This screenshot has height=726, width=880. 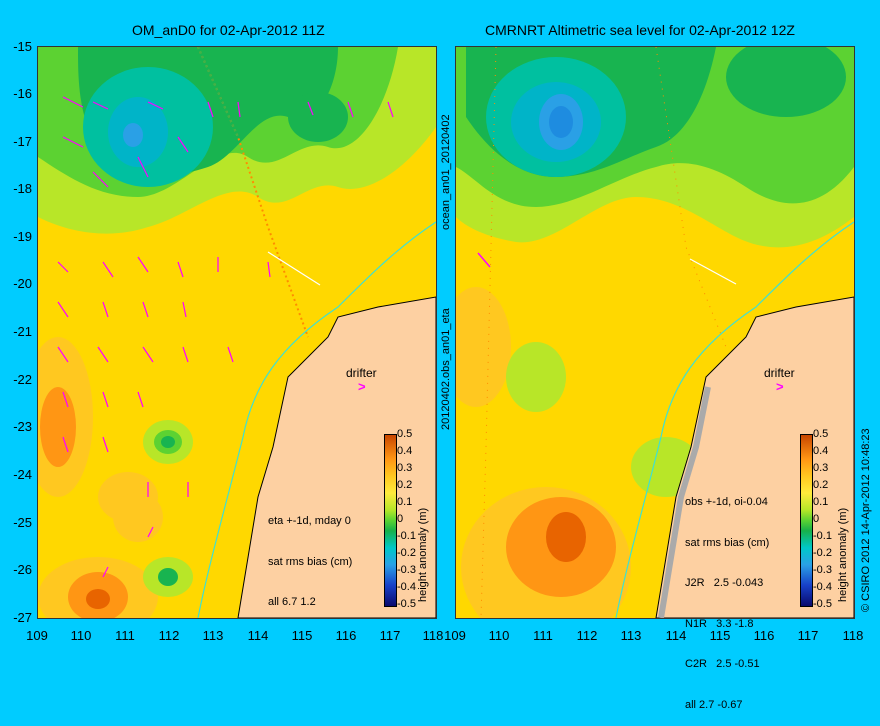 What do you see at coordinates (228, 30) in the screenshot?
I see `left-map-title: OM_anD0 for 02-Apr-2012 11Z` at bounding box center [228, 30].